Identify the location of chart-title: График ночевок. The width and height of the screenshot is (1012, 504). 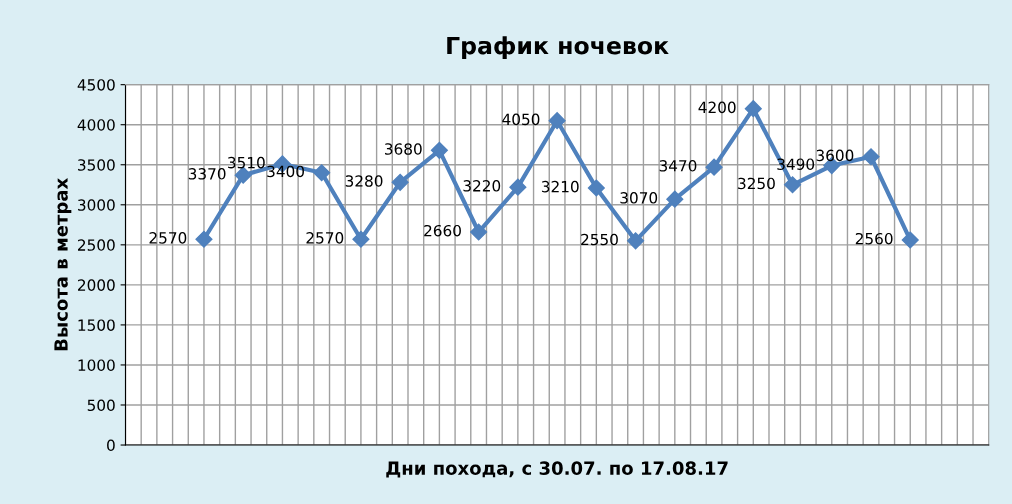
(558, 48).